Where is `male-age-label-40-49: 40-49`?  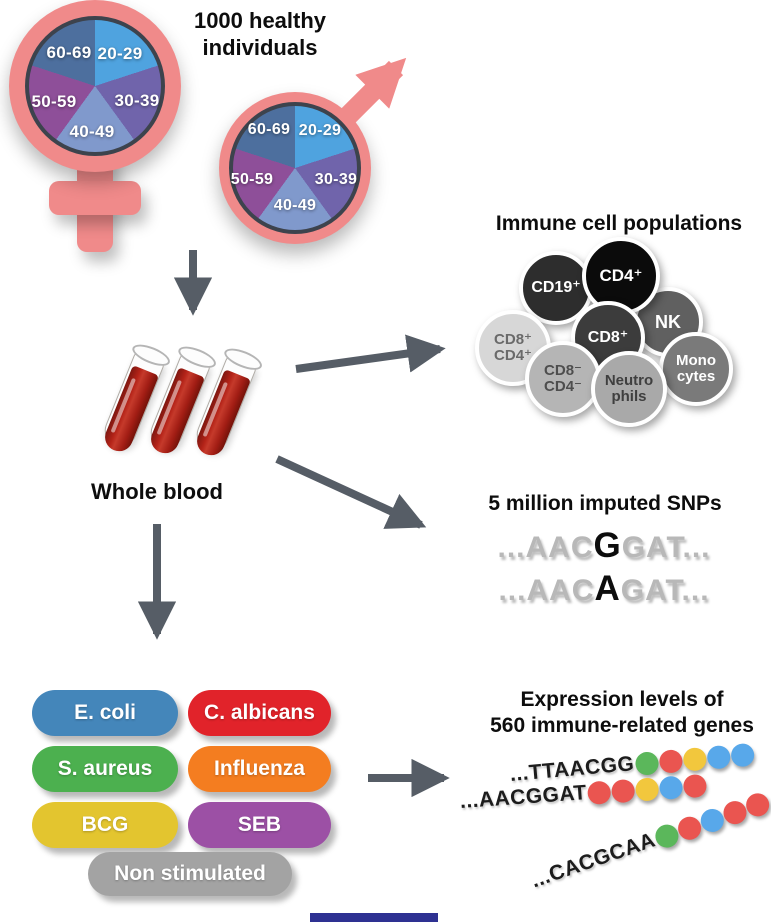
male-age-label-40-49: 40-49 is located at coordinates (295, 205).